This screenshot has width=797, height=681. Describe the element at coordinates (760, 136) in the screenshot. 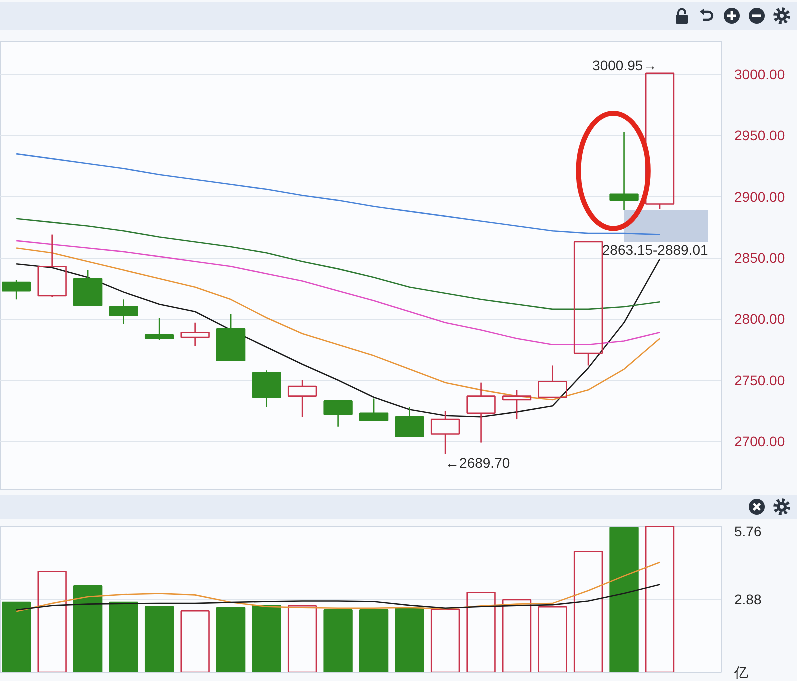

I see `y-tick-label: 2950.00` at that location.